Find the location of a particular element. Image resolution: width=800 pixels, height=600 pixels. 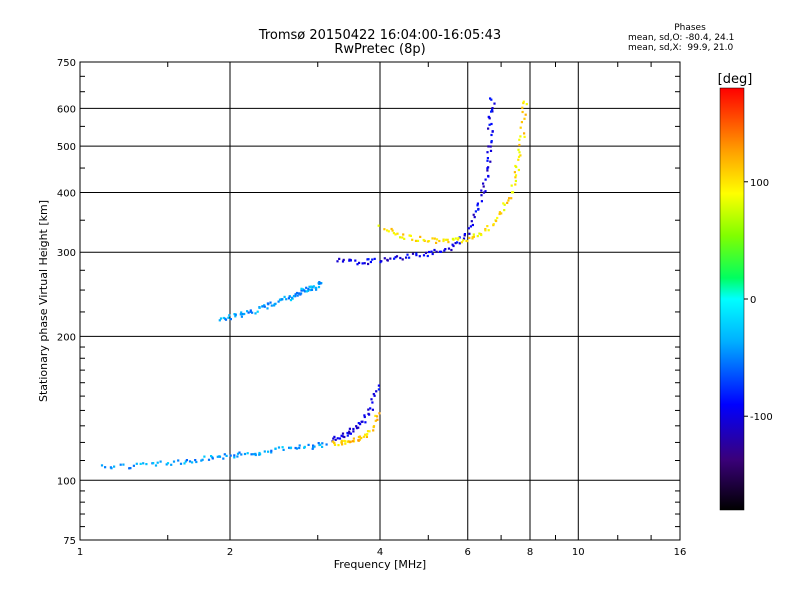

y-tick-label: 200 is located at coordinates (66, 337).